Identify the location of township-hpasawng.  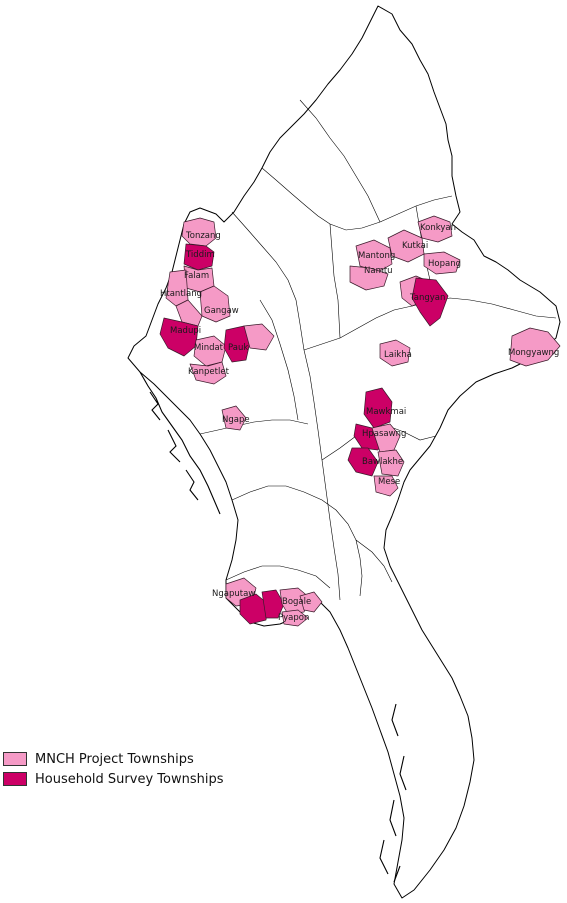
(386, 438).